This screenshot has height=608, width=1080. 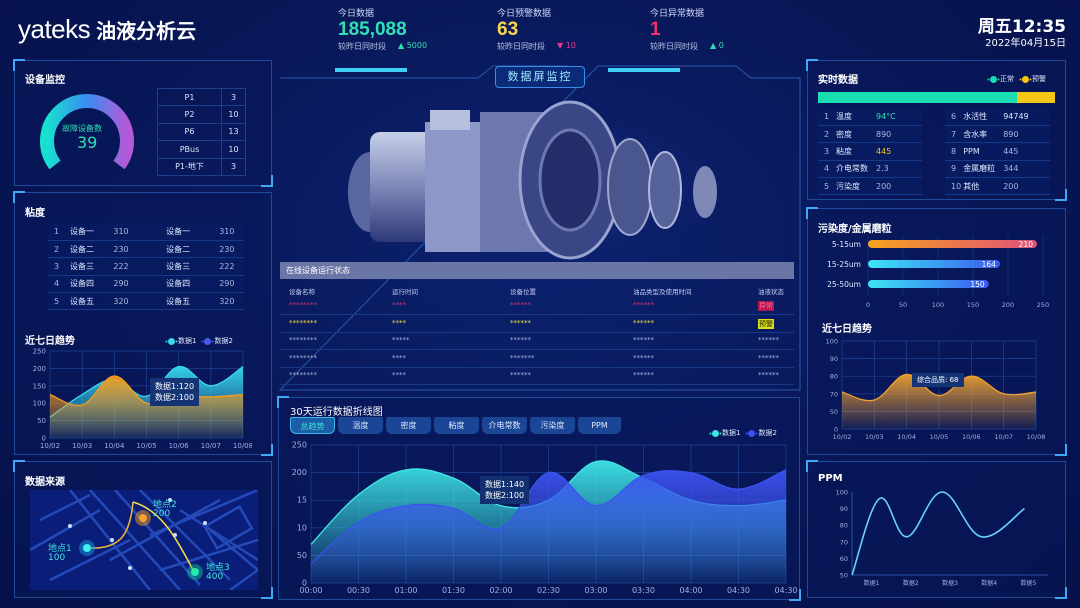 What do you see at coordinates (523, 292) in the screenshot?
I see `column-header: 设备位置` at bounding box center [523, 292].